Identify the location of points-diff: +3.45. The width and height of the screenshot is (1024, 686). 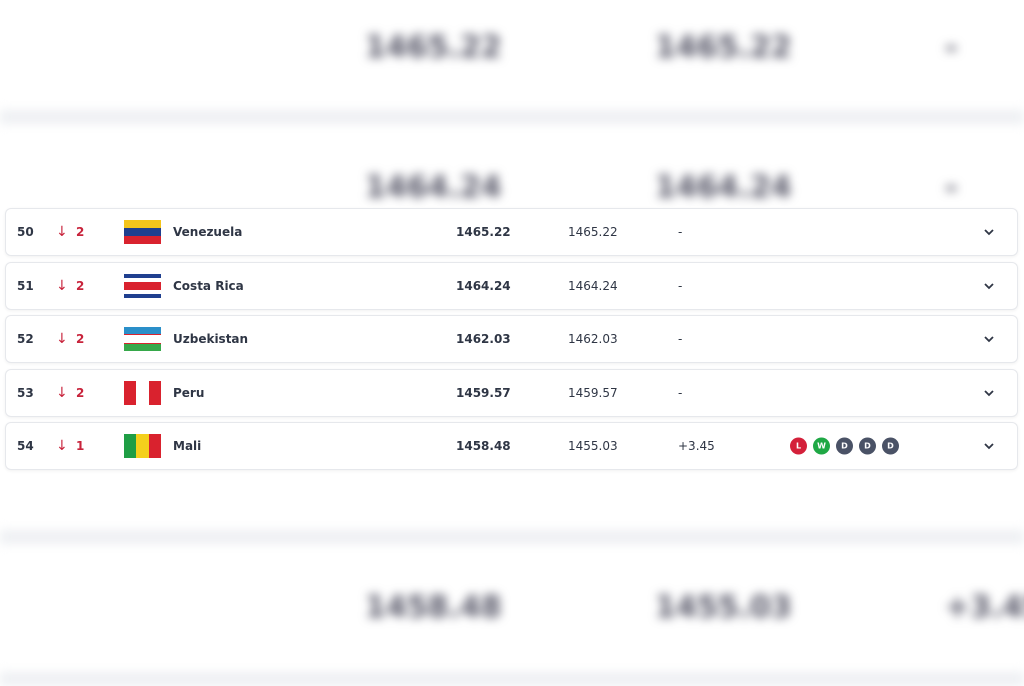
(696, 446).